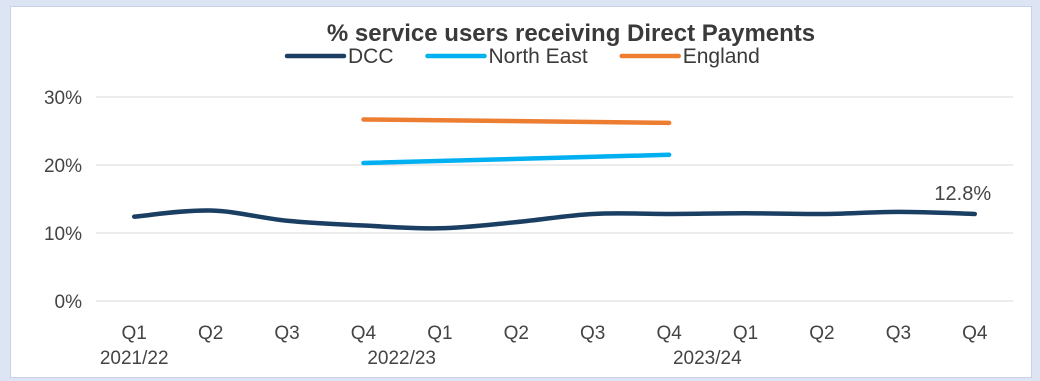  I want to click on data-label: 12.8%, so click(962, 194).